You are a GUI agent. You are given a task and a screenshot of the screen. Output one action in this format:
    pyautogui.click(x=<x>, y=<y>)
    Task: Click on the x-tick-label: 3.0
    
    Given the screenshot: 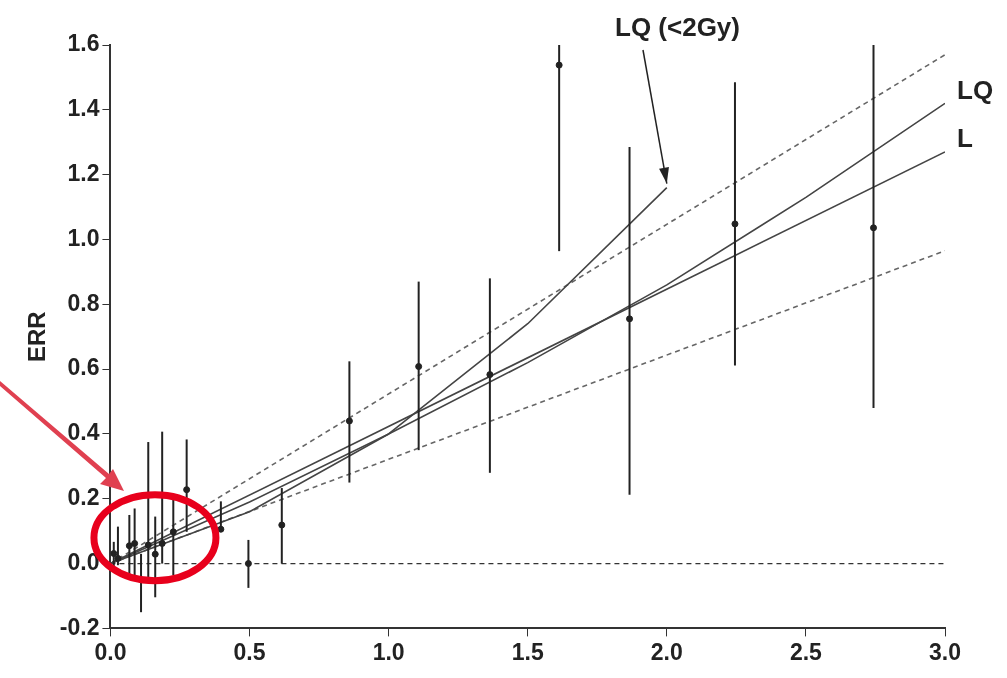 What is the action you would take?
    pyautogui.click(x=945, y=651)
    